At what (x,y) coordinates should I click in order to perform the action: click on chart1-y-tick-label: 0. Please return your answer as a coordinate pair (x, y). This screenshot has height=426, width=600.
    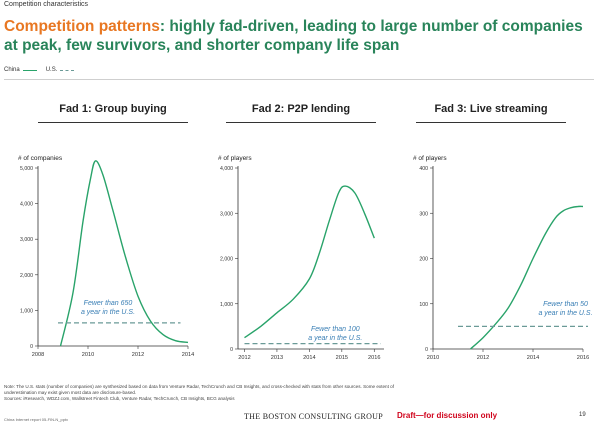
    Looking at the image, I should click on (31, 347).